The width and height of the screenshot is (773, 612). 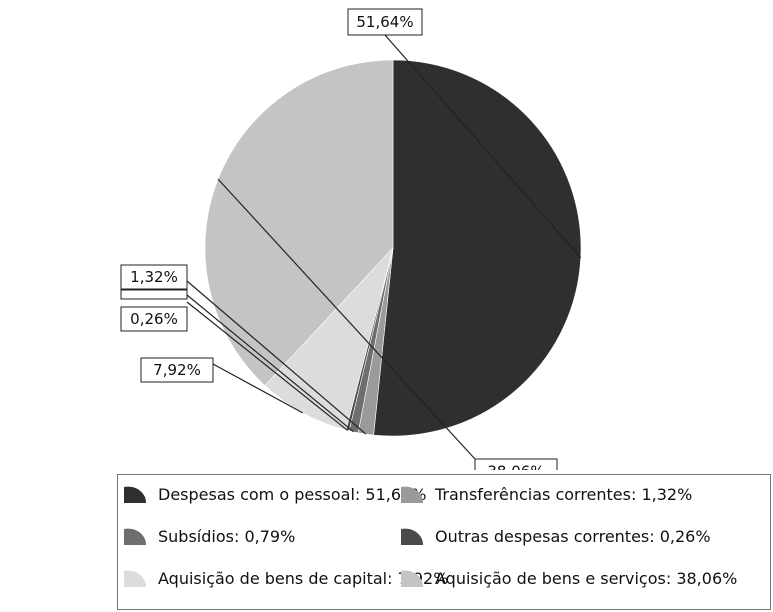 I want to click on legend-item-outras-despesas: Outras despesas correntes: 0,26%, so click(x=556, y=536).